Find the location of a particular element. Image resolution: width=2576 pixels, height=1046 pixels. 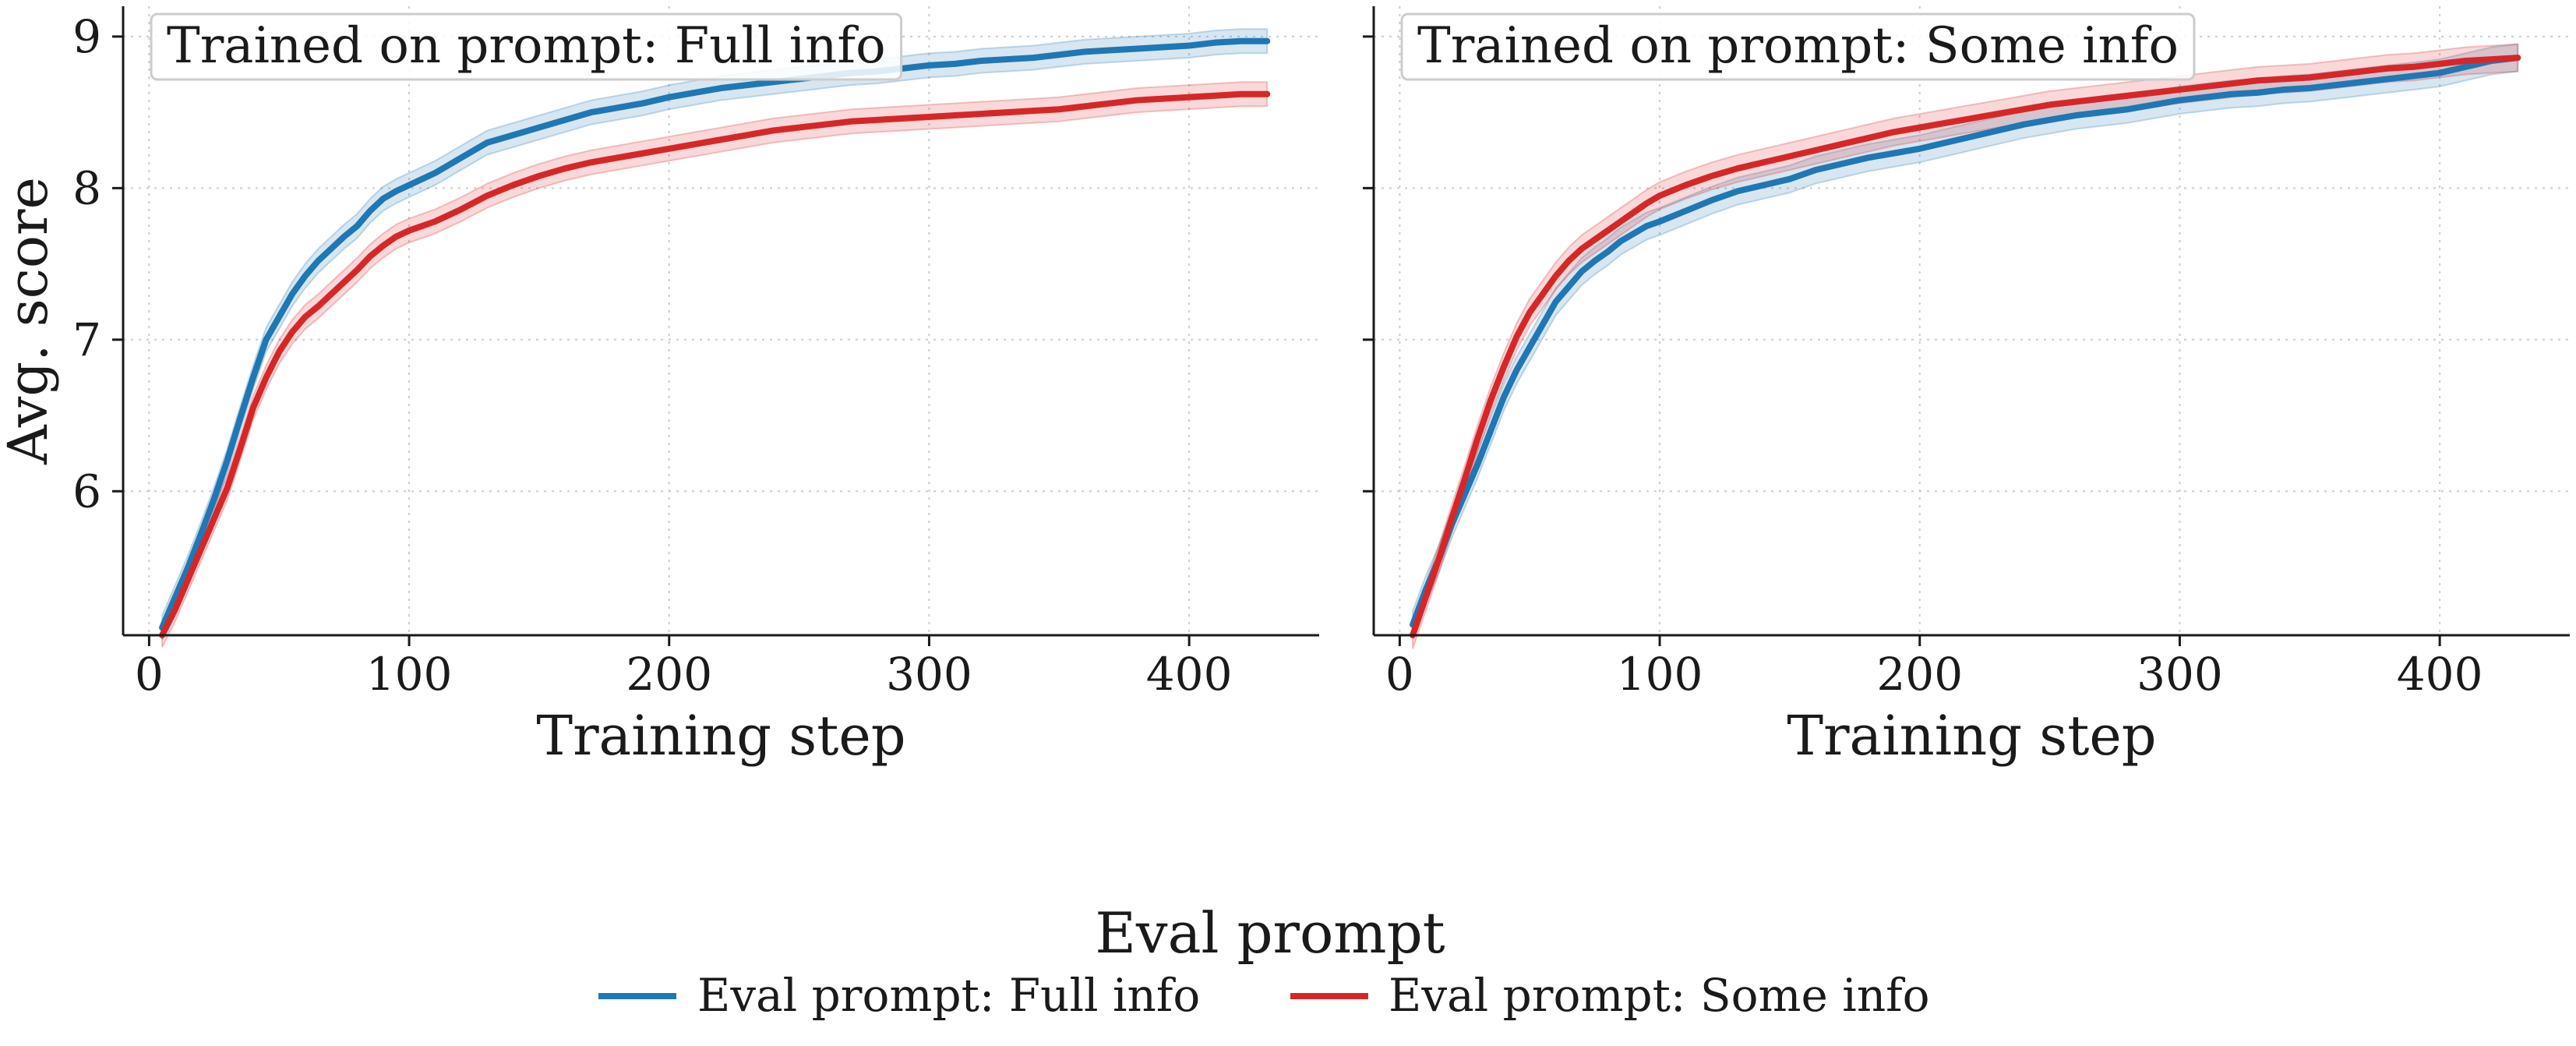

legend-item-some-info: Eval prompt: Some info is located at coordinates (1610, 995).